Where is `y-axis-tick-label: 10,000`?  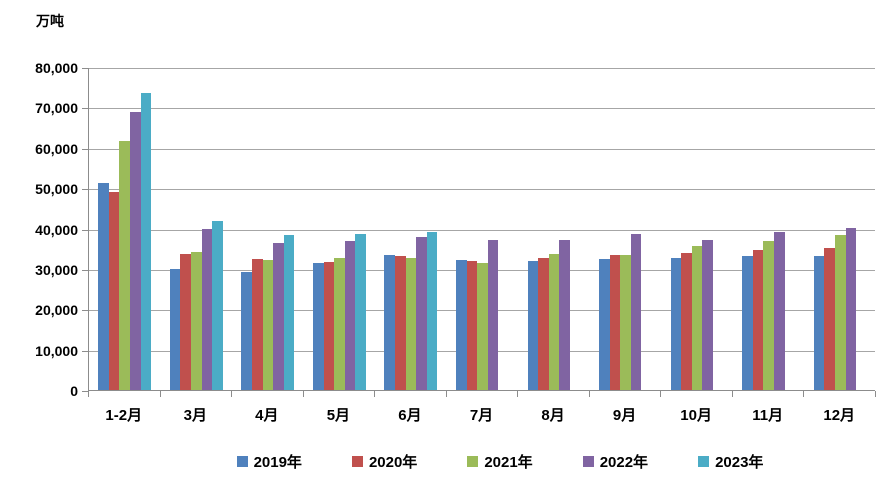
y-axis-tick-label: 10,000 is located at coordinates (56, 350).